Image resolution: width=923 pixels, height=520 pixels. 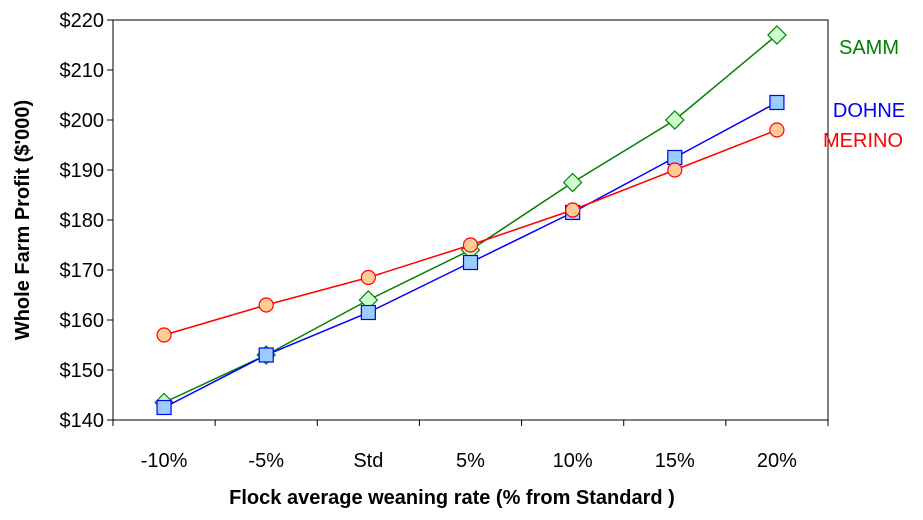 I want to click on series-label-dohne: DOHNE, so click(x=869, y=111).